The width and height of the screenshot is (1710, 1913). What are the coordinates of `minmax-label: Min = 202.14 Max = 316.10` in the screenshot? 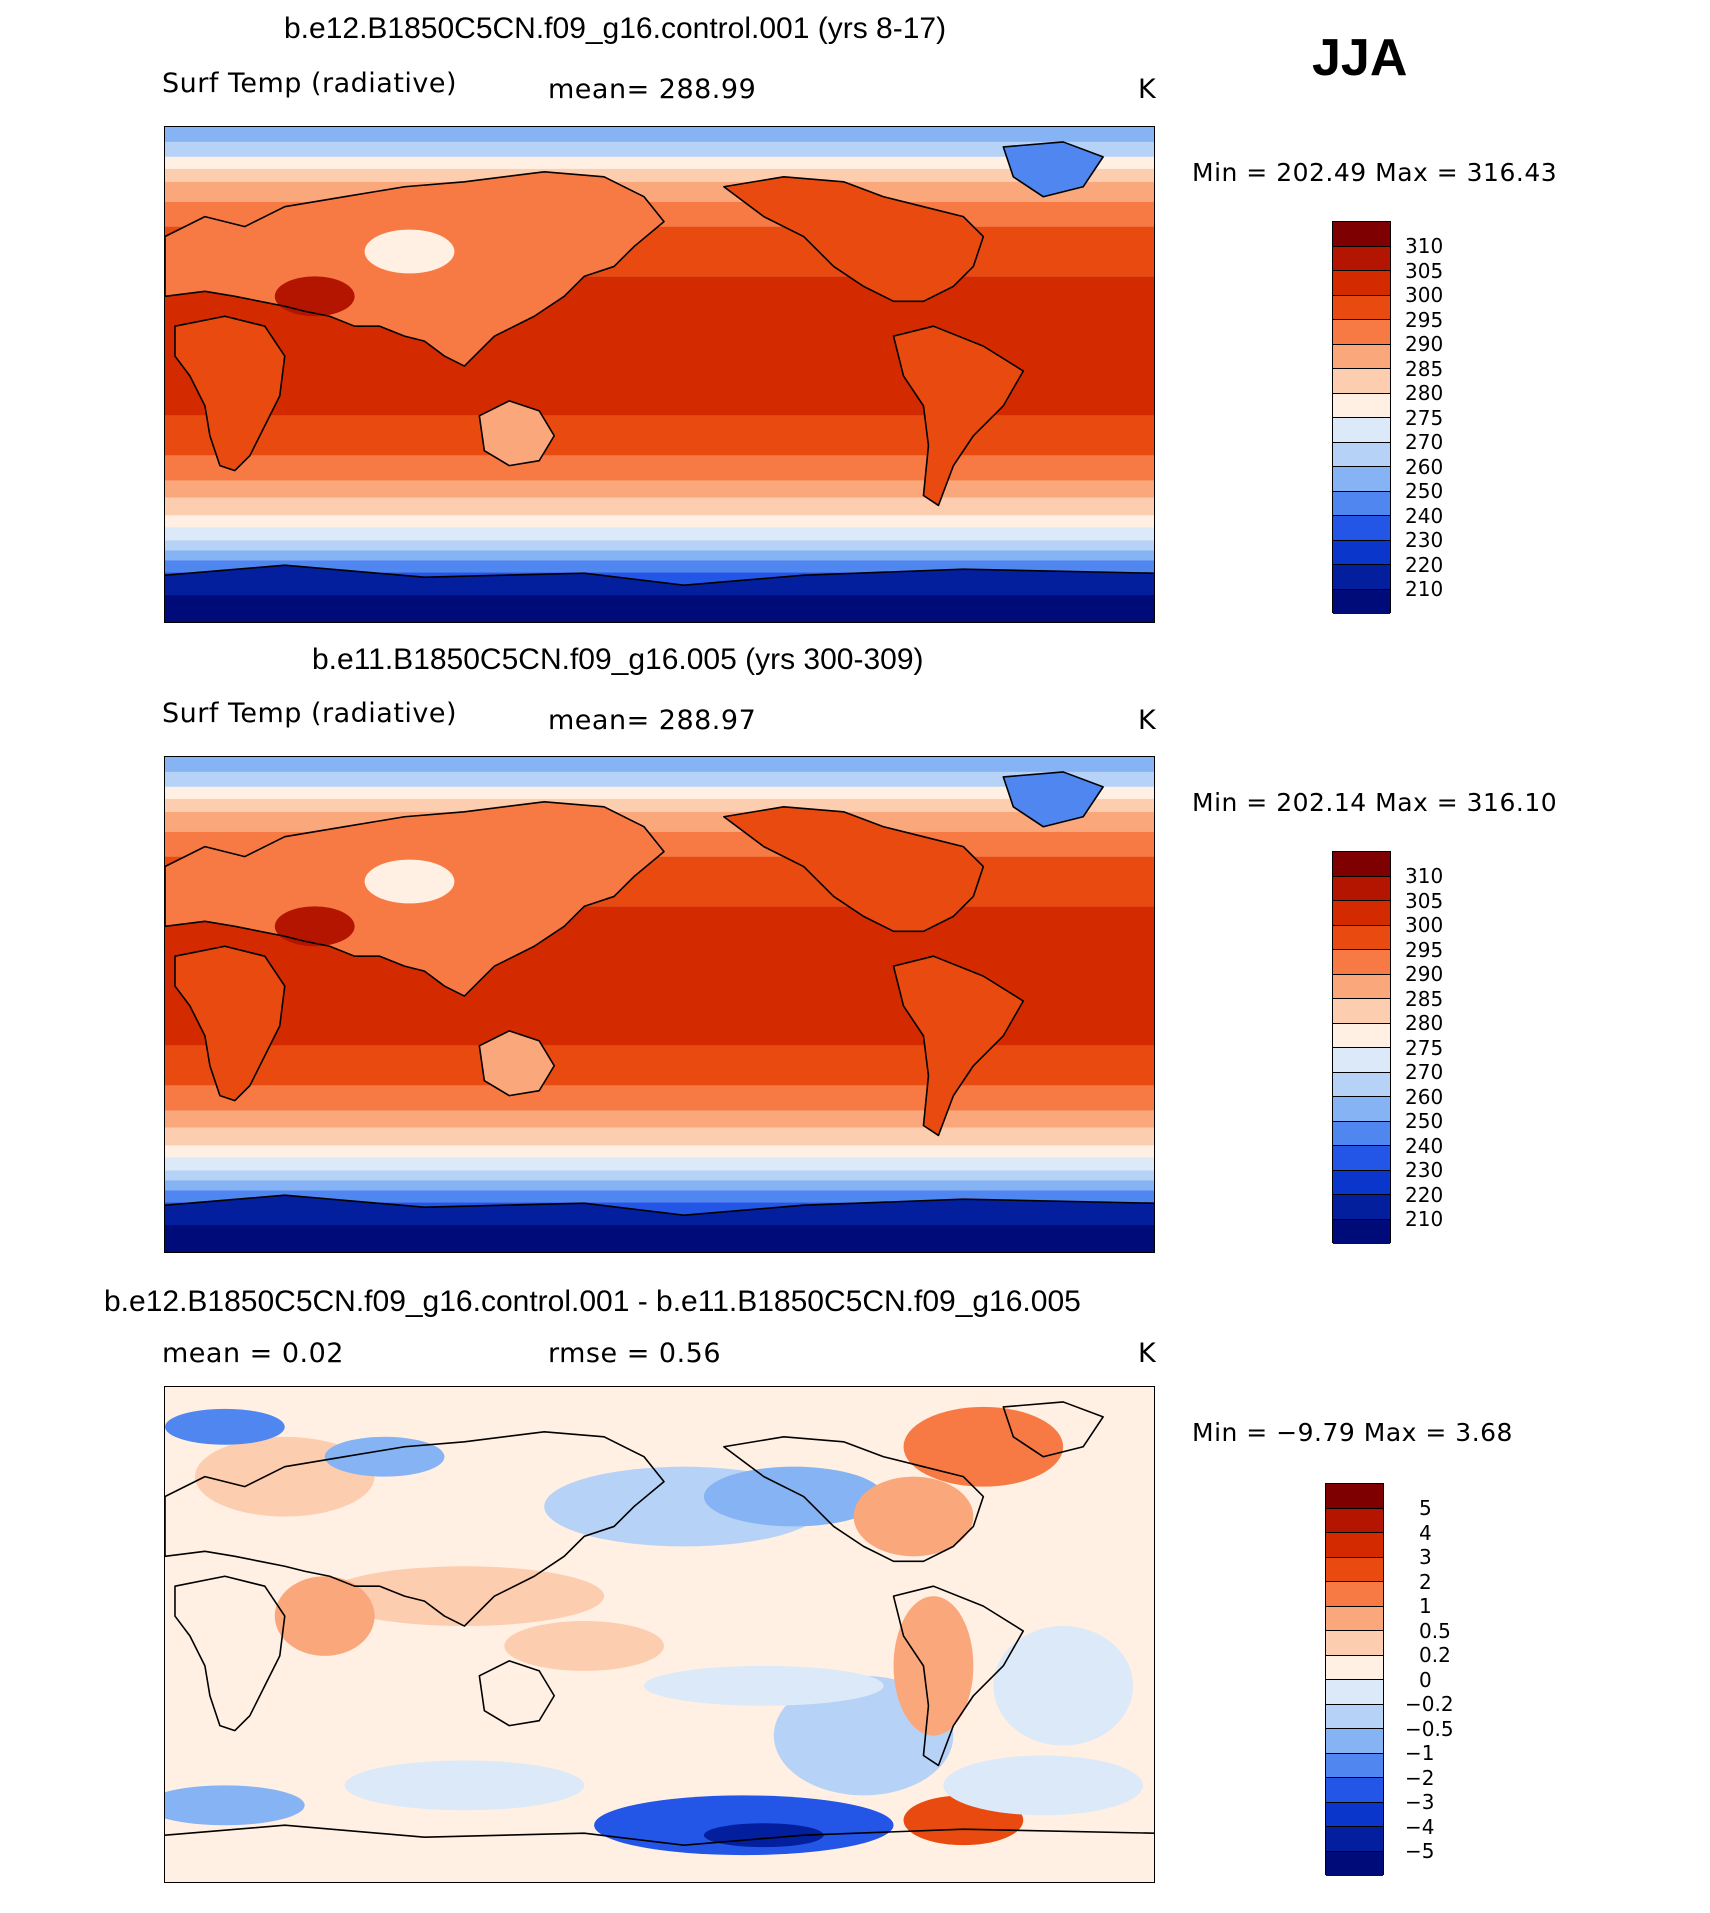 It's located at (1375, 802).